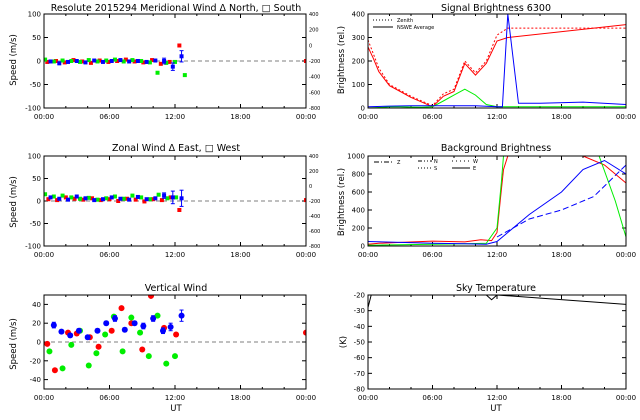  What do you see at coordinates (34, 157) in the screenshot?
I see `y-tick-label: 100` at bounding box center [34, 157].